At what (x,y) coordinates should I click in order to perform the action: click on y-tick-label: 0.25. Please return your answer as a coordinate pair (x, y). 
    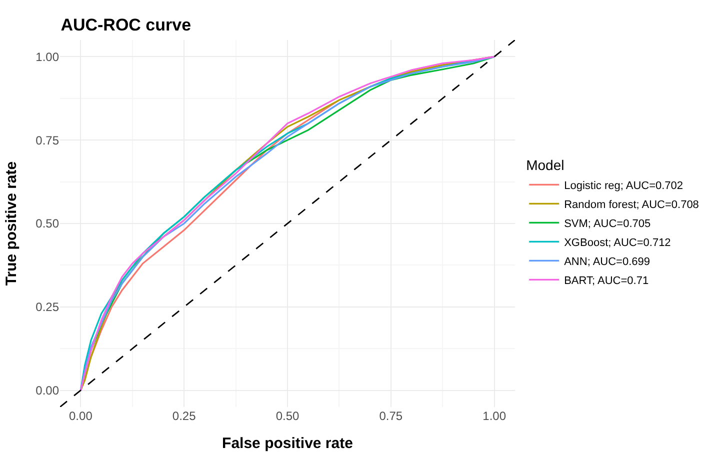
    Looking at the image, I should click on (48, 307).